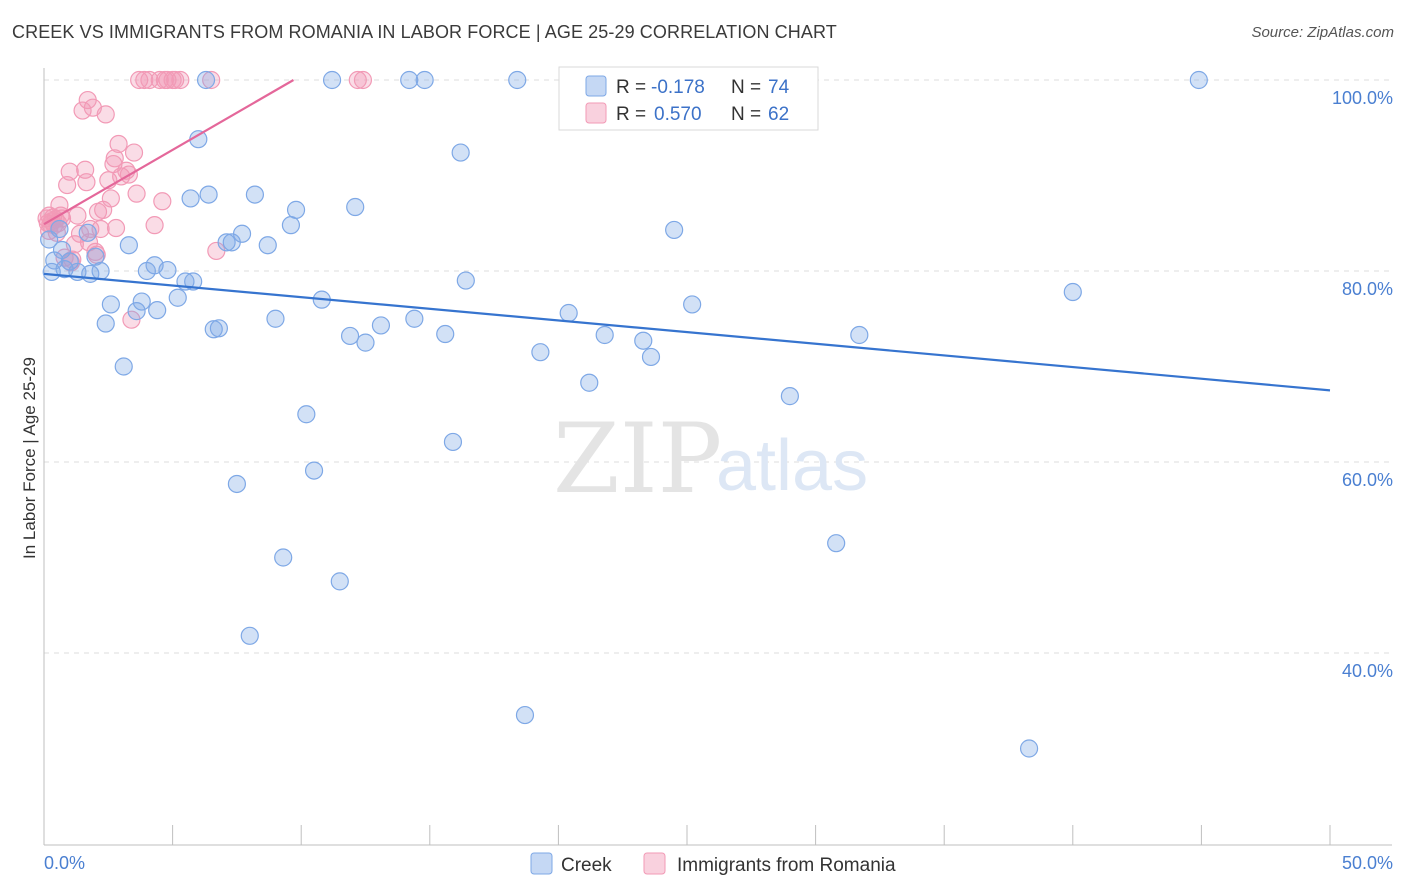 The width and height of the screenshot is (1406, 892). I want to click on creek-trend-line, so click(687, 332).